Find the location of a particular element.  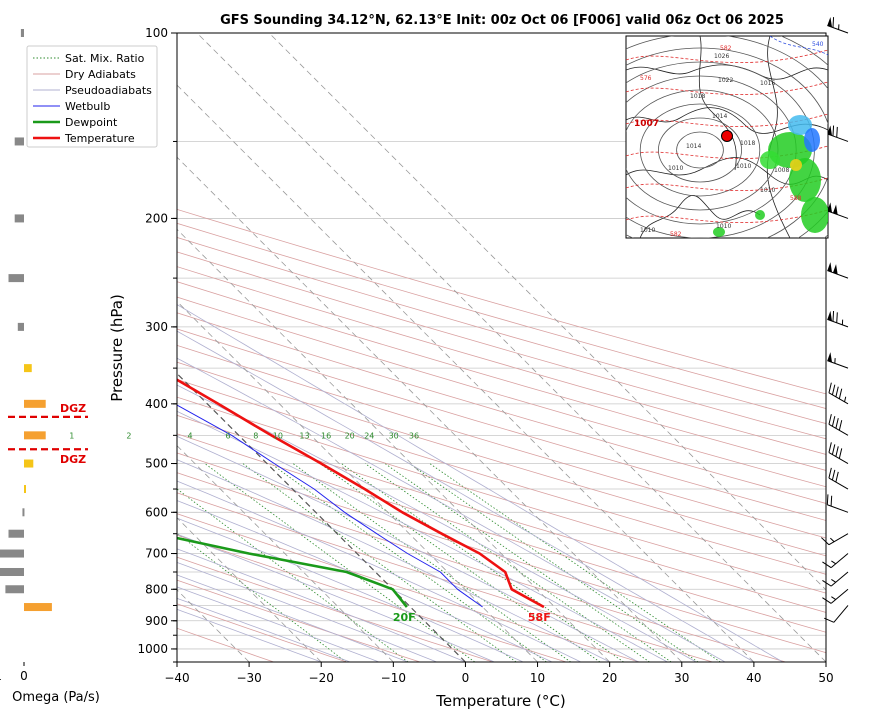

map-thickness is located at coordinates (727, 88).